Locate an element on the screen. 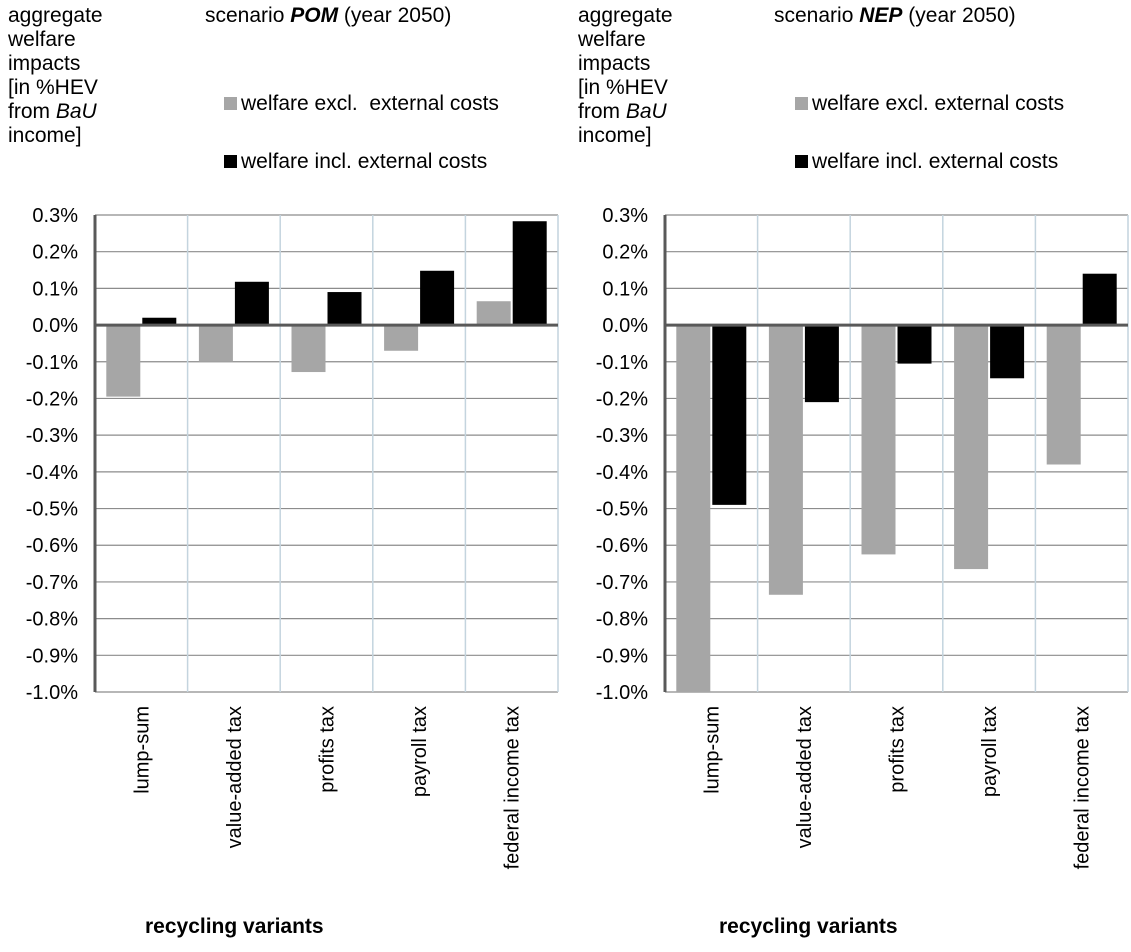  y-tick-label: -0.3% is located at coordinates (52, 436).